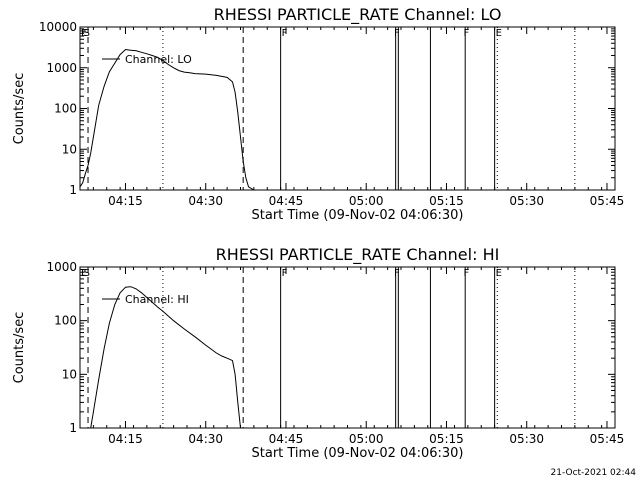  Describe the element at coordinates (58, 27) in the screenshot. I see `y-tick-label: 10000` at that location.